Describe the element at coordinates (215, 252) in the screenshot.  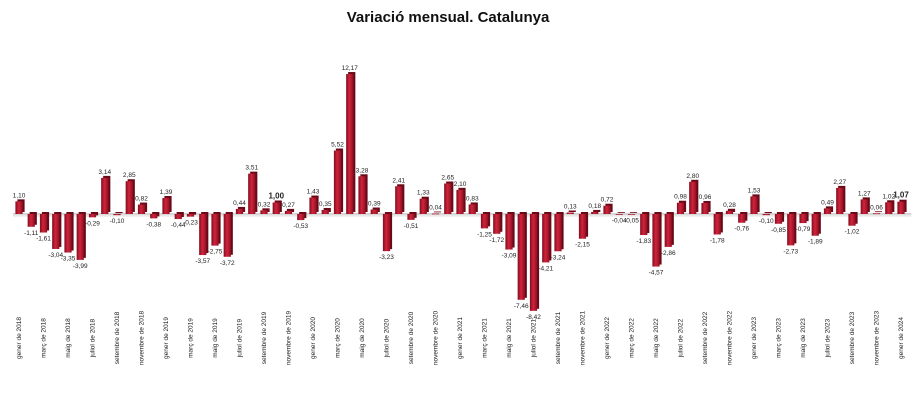
I see `value-label: -2,75` at that location.